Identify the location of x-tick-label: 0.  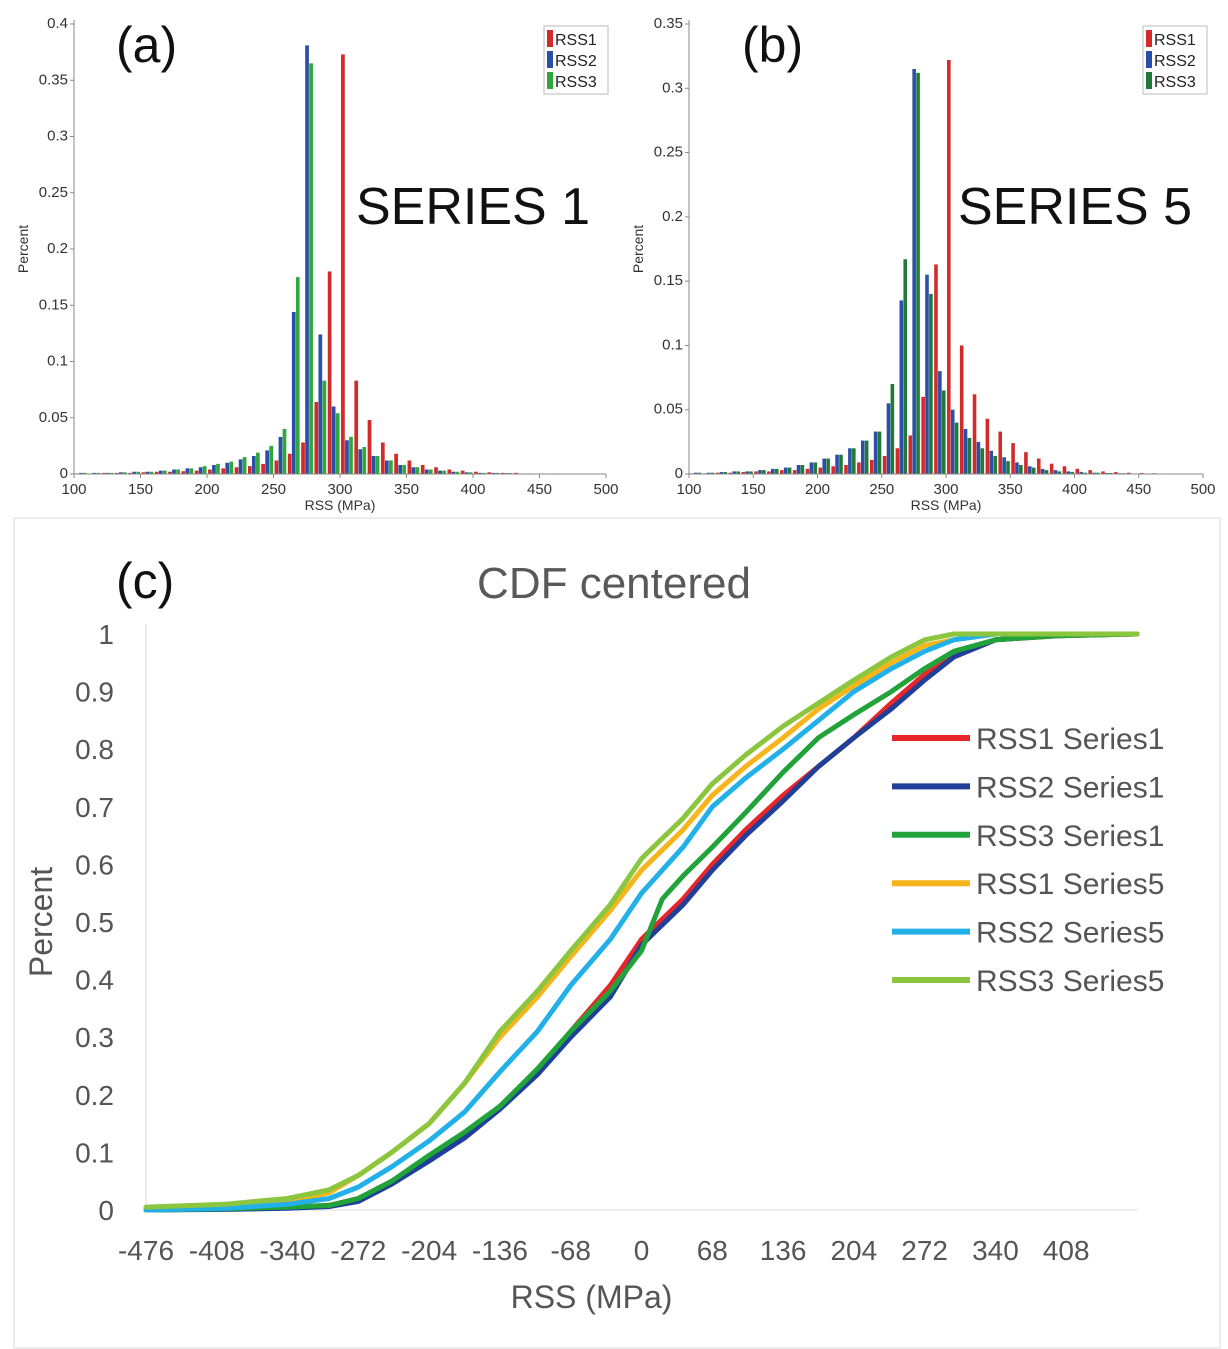
(642, 1250).